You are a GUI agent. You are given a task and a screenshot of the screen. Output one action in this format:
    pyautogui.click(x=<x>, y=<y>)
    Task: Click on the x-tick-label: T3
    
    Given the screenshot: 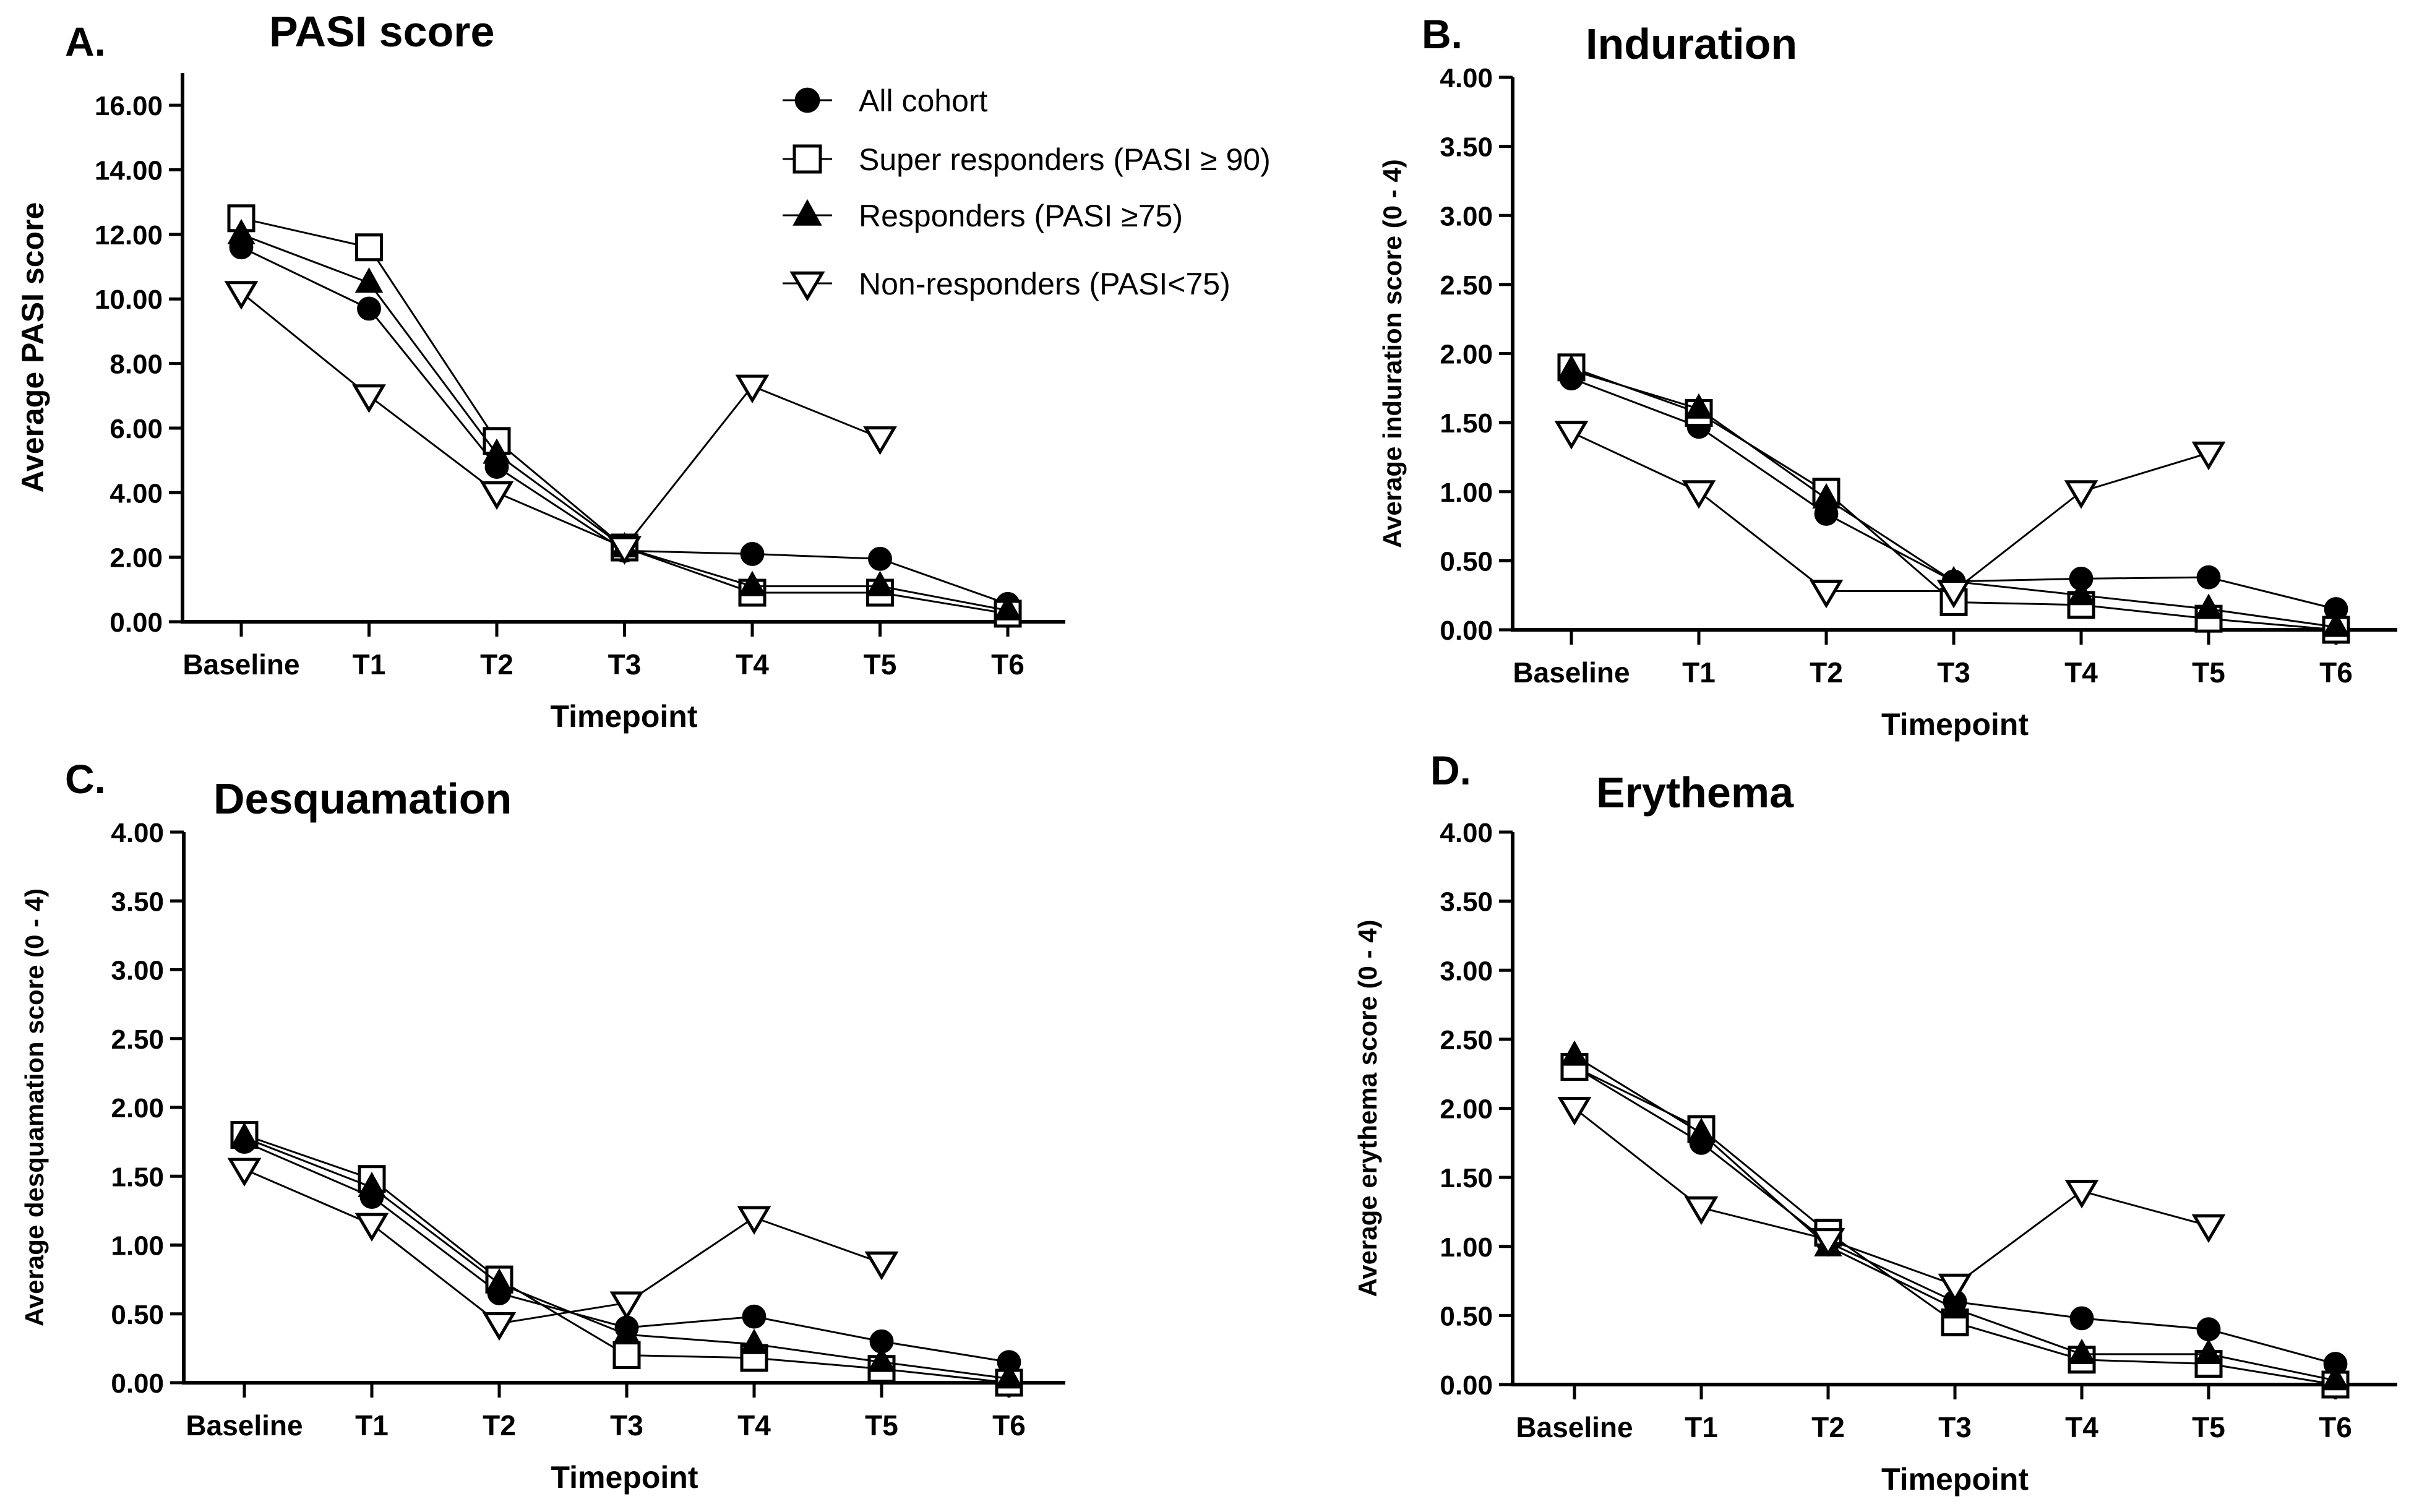 What is the action you would take?
    pyautogui.click(x=1955, y=1427)
    